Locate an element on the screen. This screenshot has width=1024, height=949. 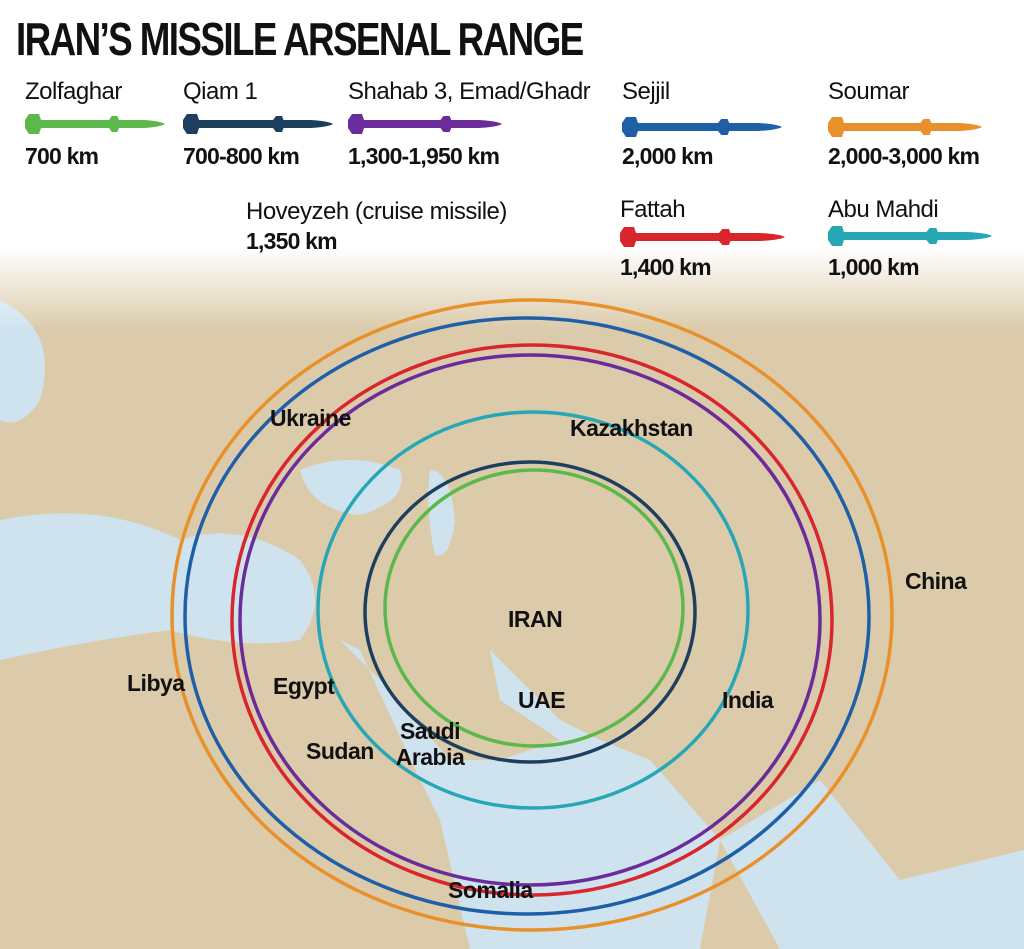
place-label: Libya is located at coordinates (156, 683).